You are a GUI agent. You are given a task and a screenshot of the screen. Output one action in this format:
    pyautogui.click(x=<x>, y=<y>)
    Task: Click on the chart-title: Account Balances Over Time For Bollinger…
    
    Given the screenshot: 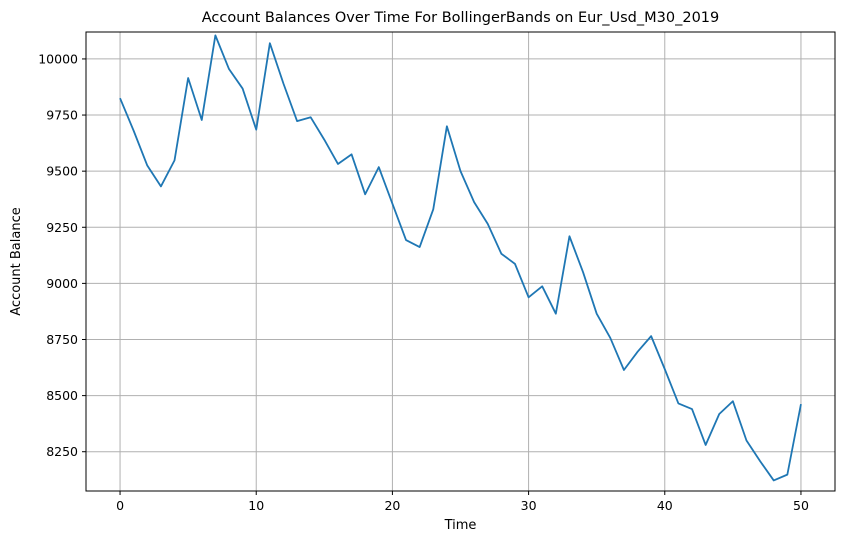 What is the action you would take?
    pyautogui.click(x=461, y=18)
    